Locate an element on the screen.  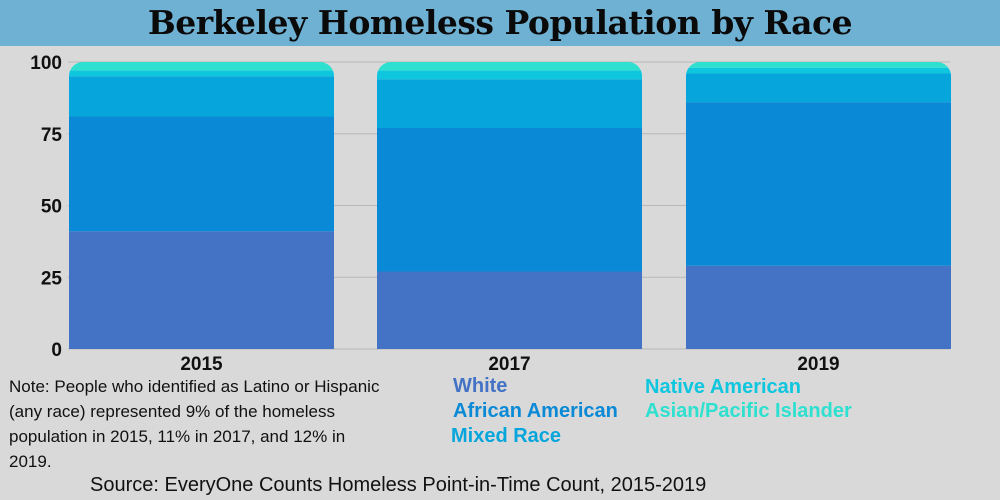
bar-segment-mixed-race-2015 is located at coordinates (201, 96).